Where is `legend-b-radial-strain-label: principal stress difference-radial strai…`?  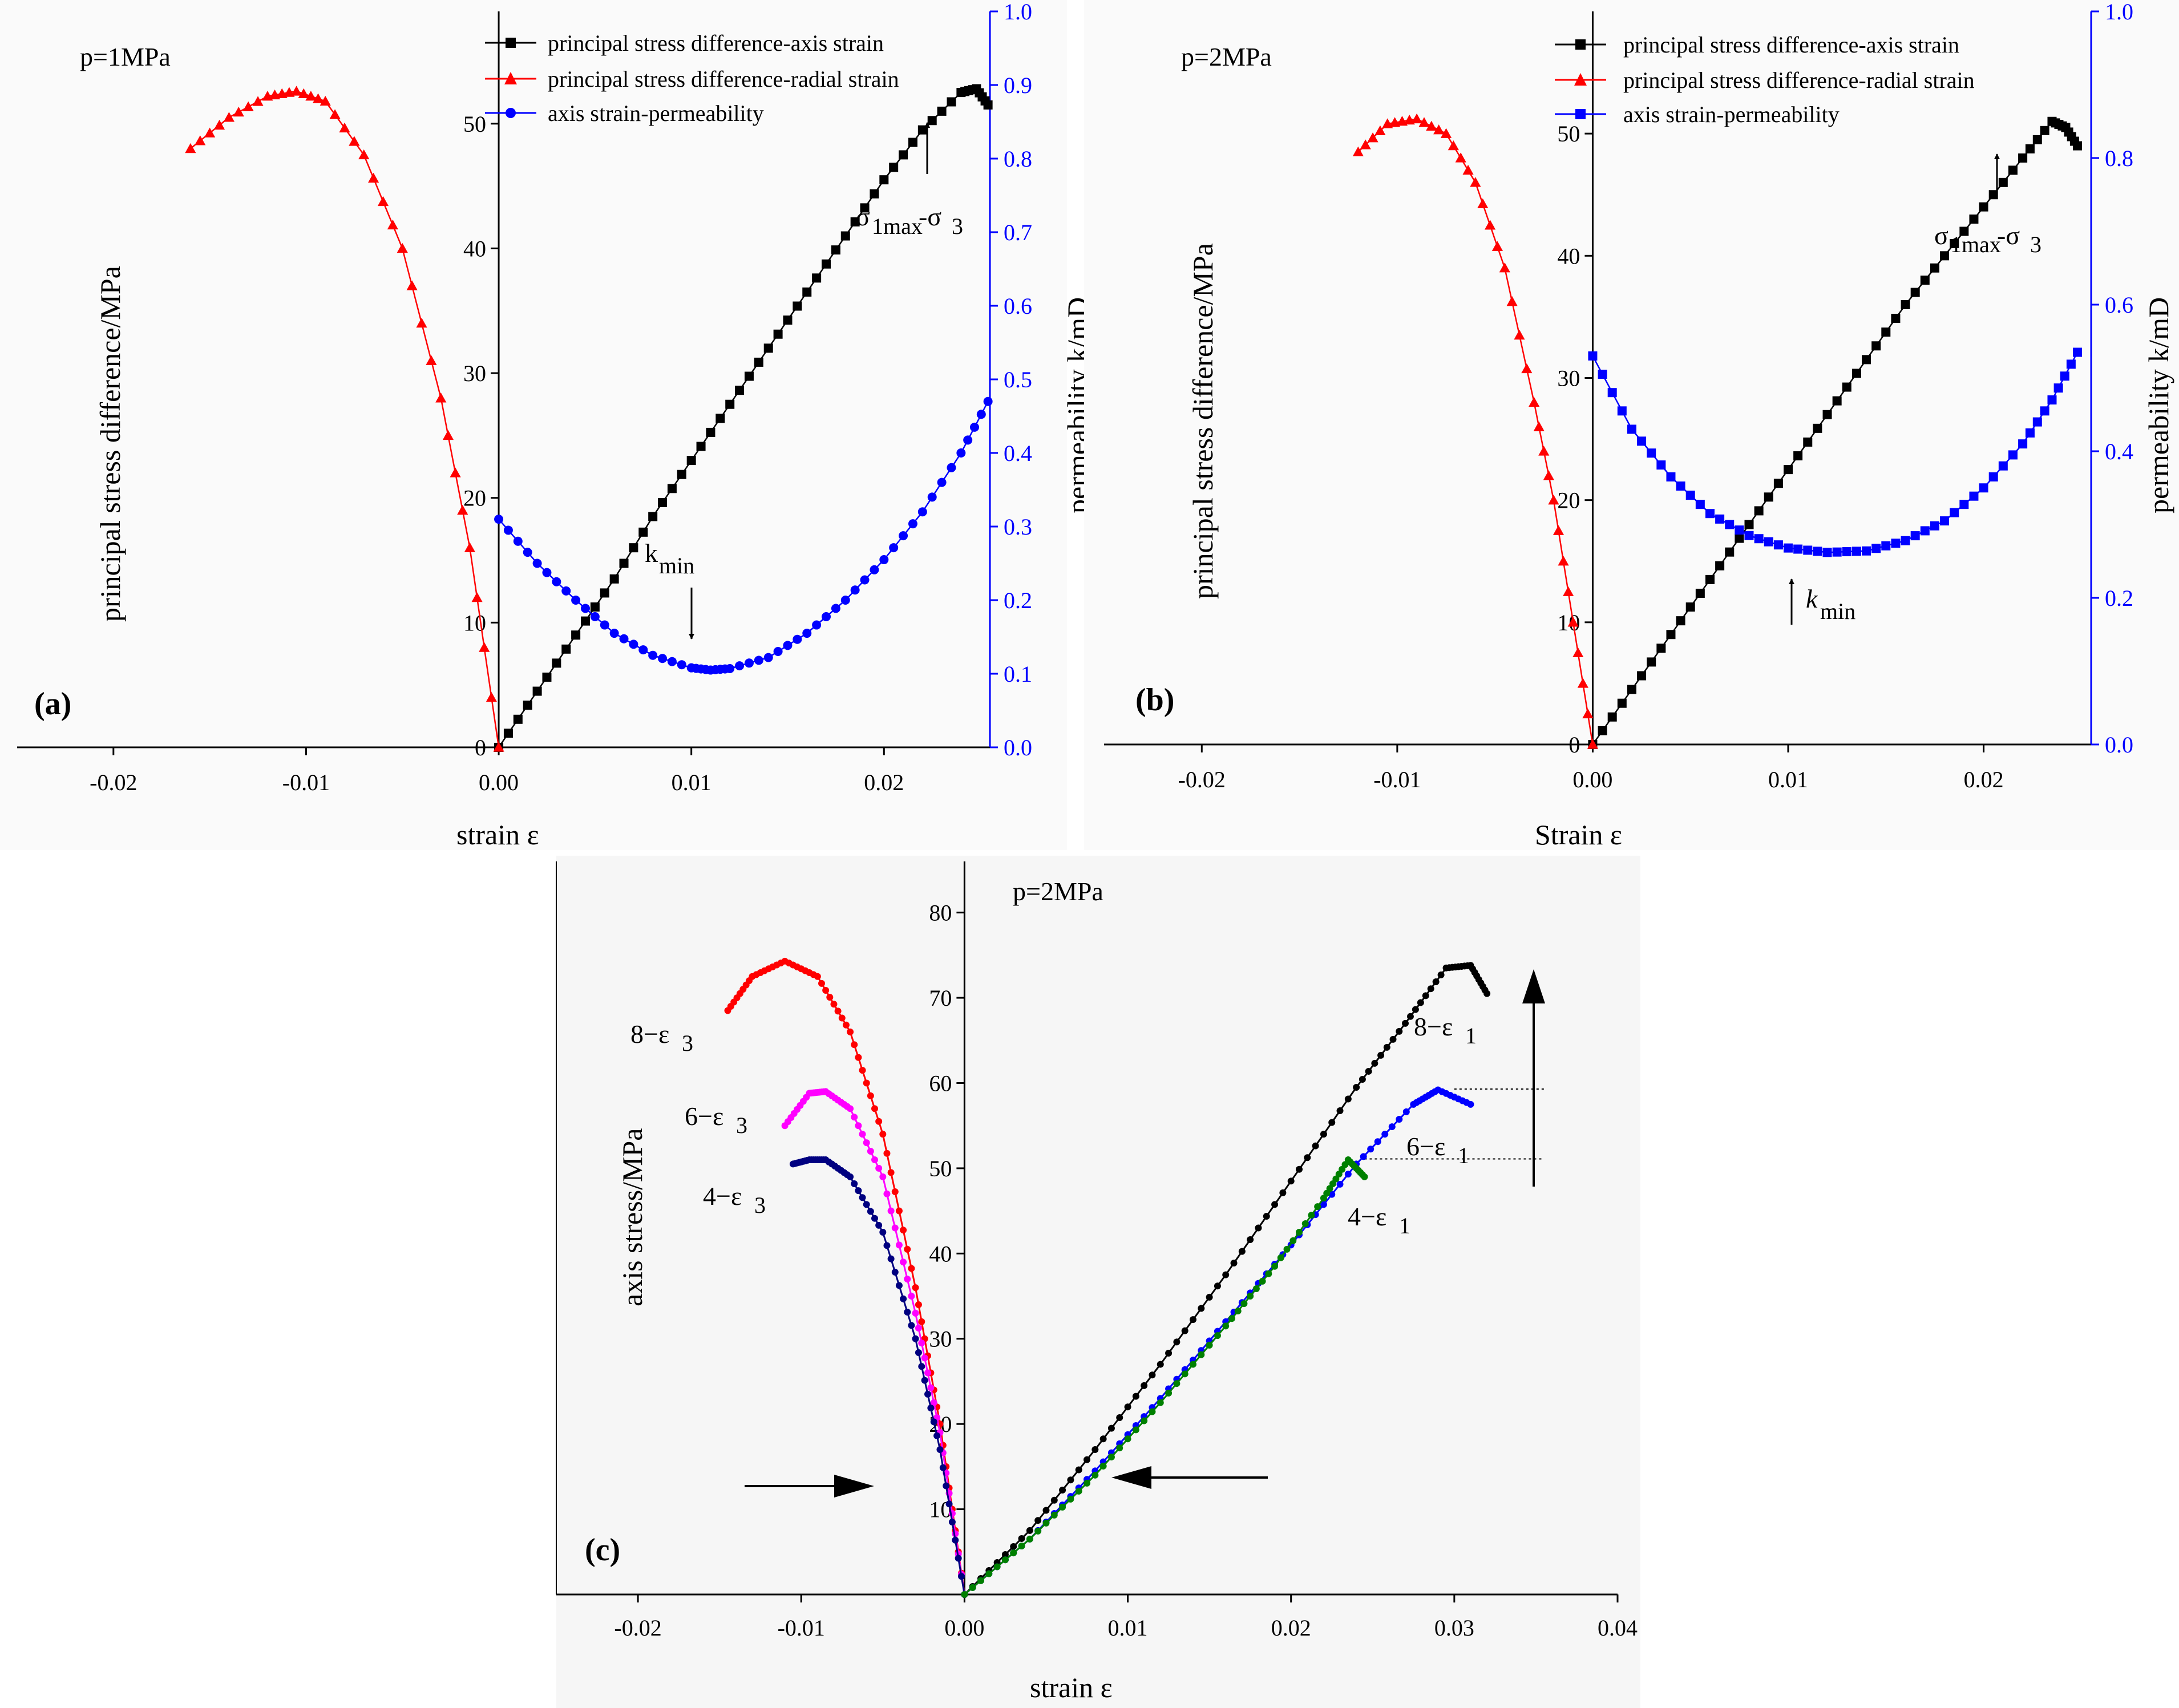 legend-b-radial-strain-label: principal stress difference-radial strai… is located at coordinates (1799, 80).